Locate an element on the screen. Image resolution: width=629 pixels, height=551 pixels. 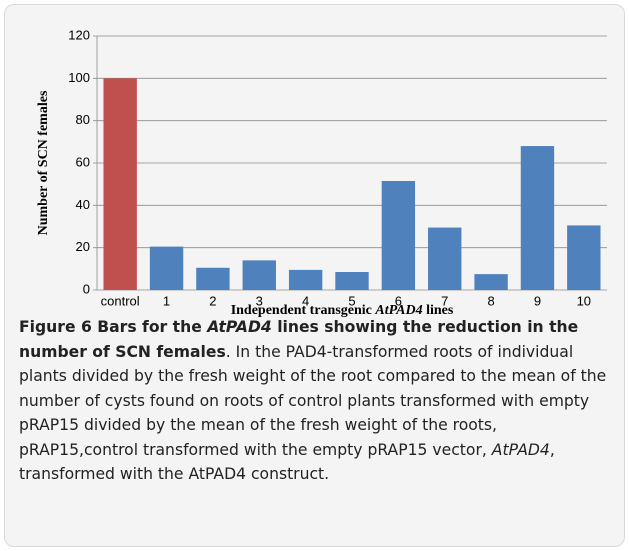
x-tick-label: 1 is located at coordinates (166, 300).